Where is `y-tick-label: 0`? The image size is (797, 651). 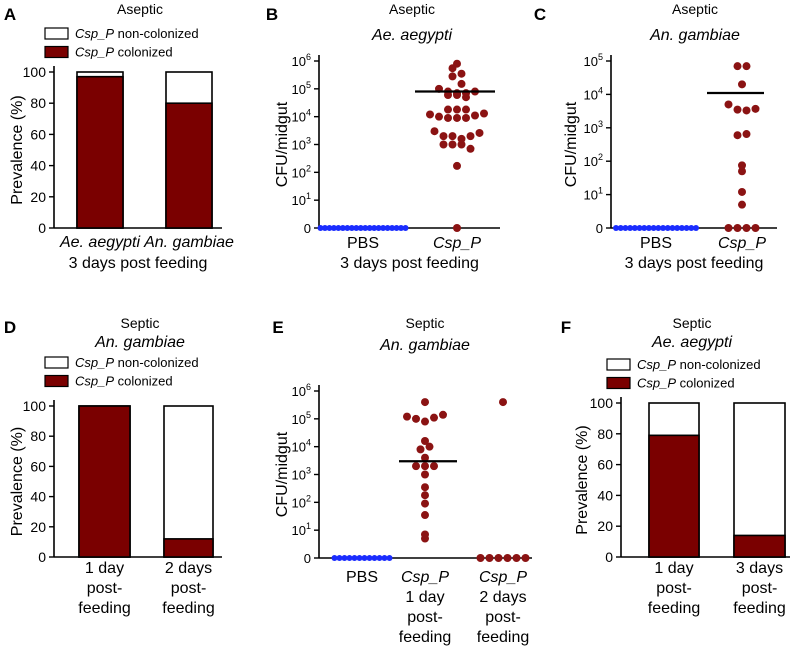
y-tick-label: 0 is located at coordinates (42, 228).